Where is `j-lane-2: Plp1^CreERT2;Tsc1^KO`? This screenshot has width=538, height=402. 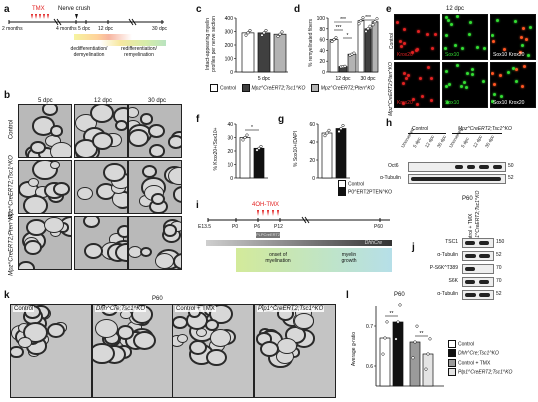 j-lane-2: Plp1^CreERT2;Tsc1^KO is located at coordinates (478, 217).